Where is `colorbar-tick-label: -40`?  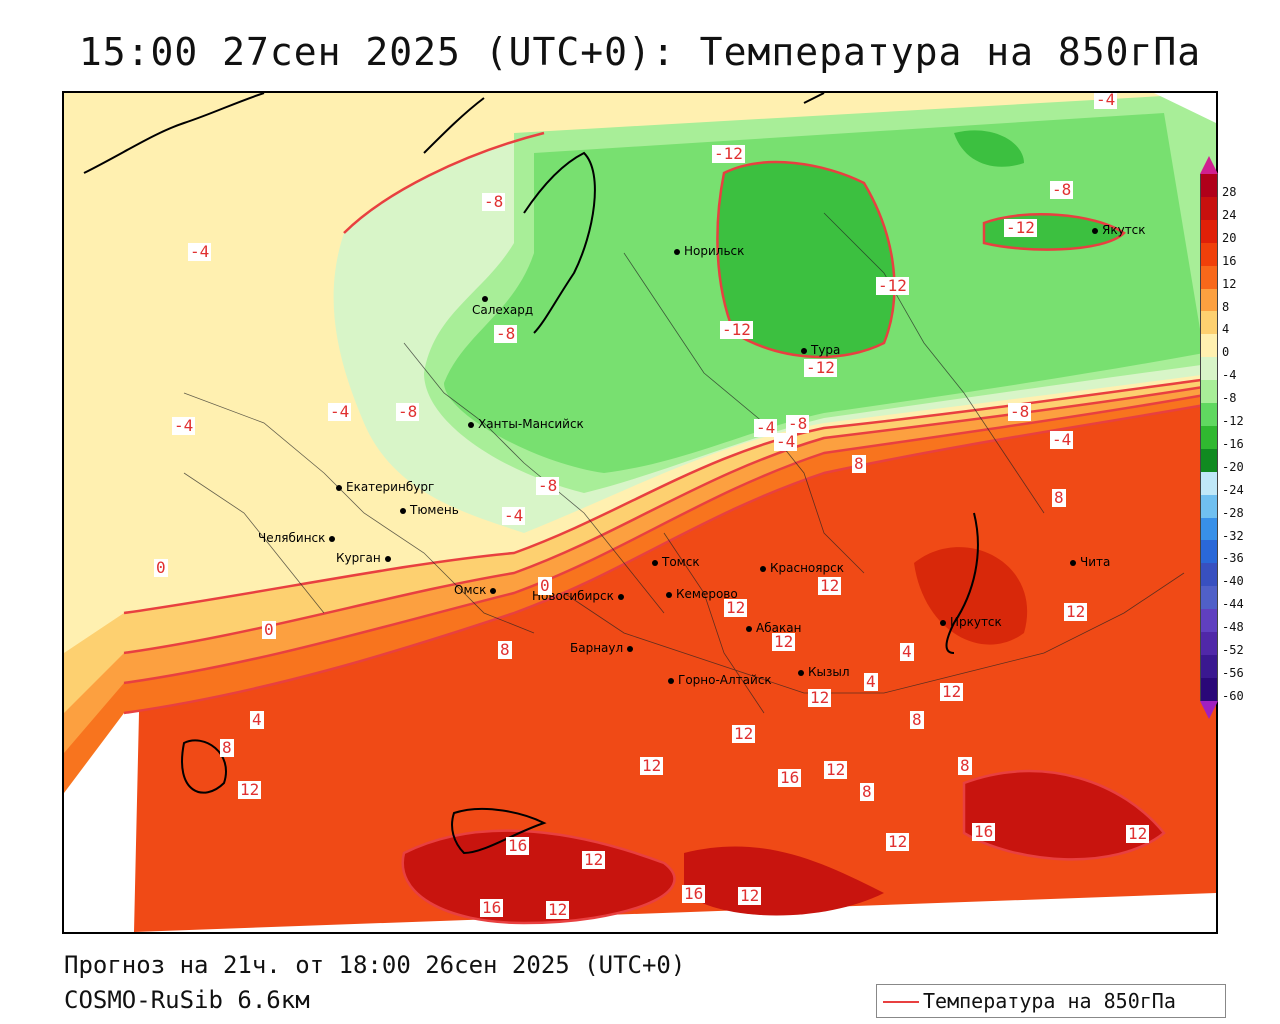 colorbar-tick-label: -40 is located at coordinates (1233, 581).